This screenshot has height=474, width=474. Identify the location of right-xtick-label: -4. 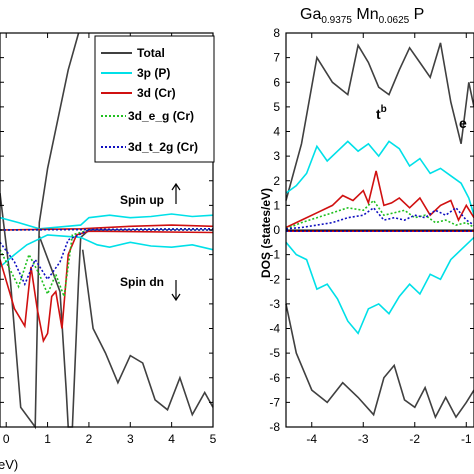
(311, 439).